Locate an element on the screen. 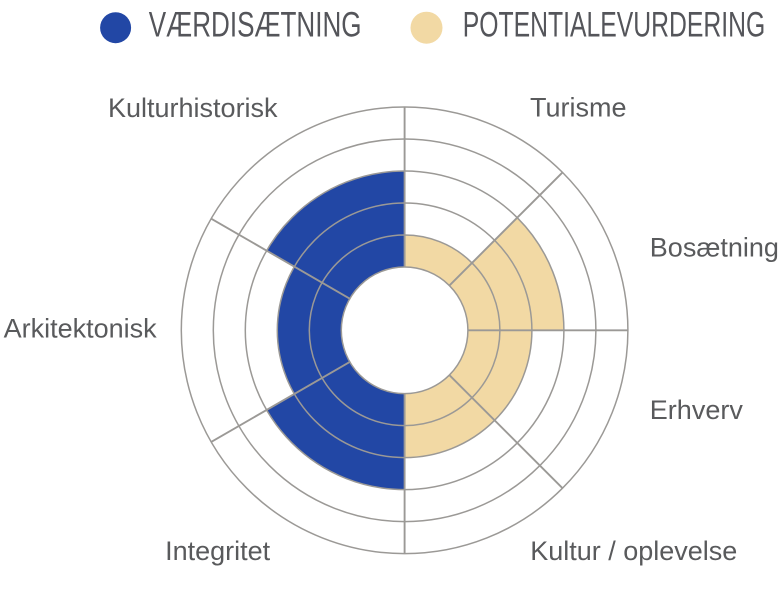 Image resolution: width=780 pixels, height=614 pixels. svg-text: Erhverv is located at coordinates (697, 410).